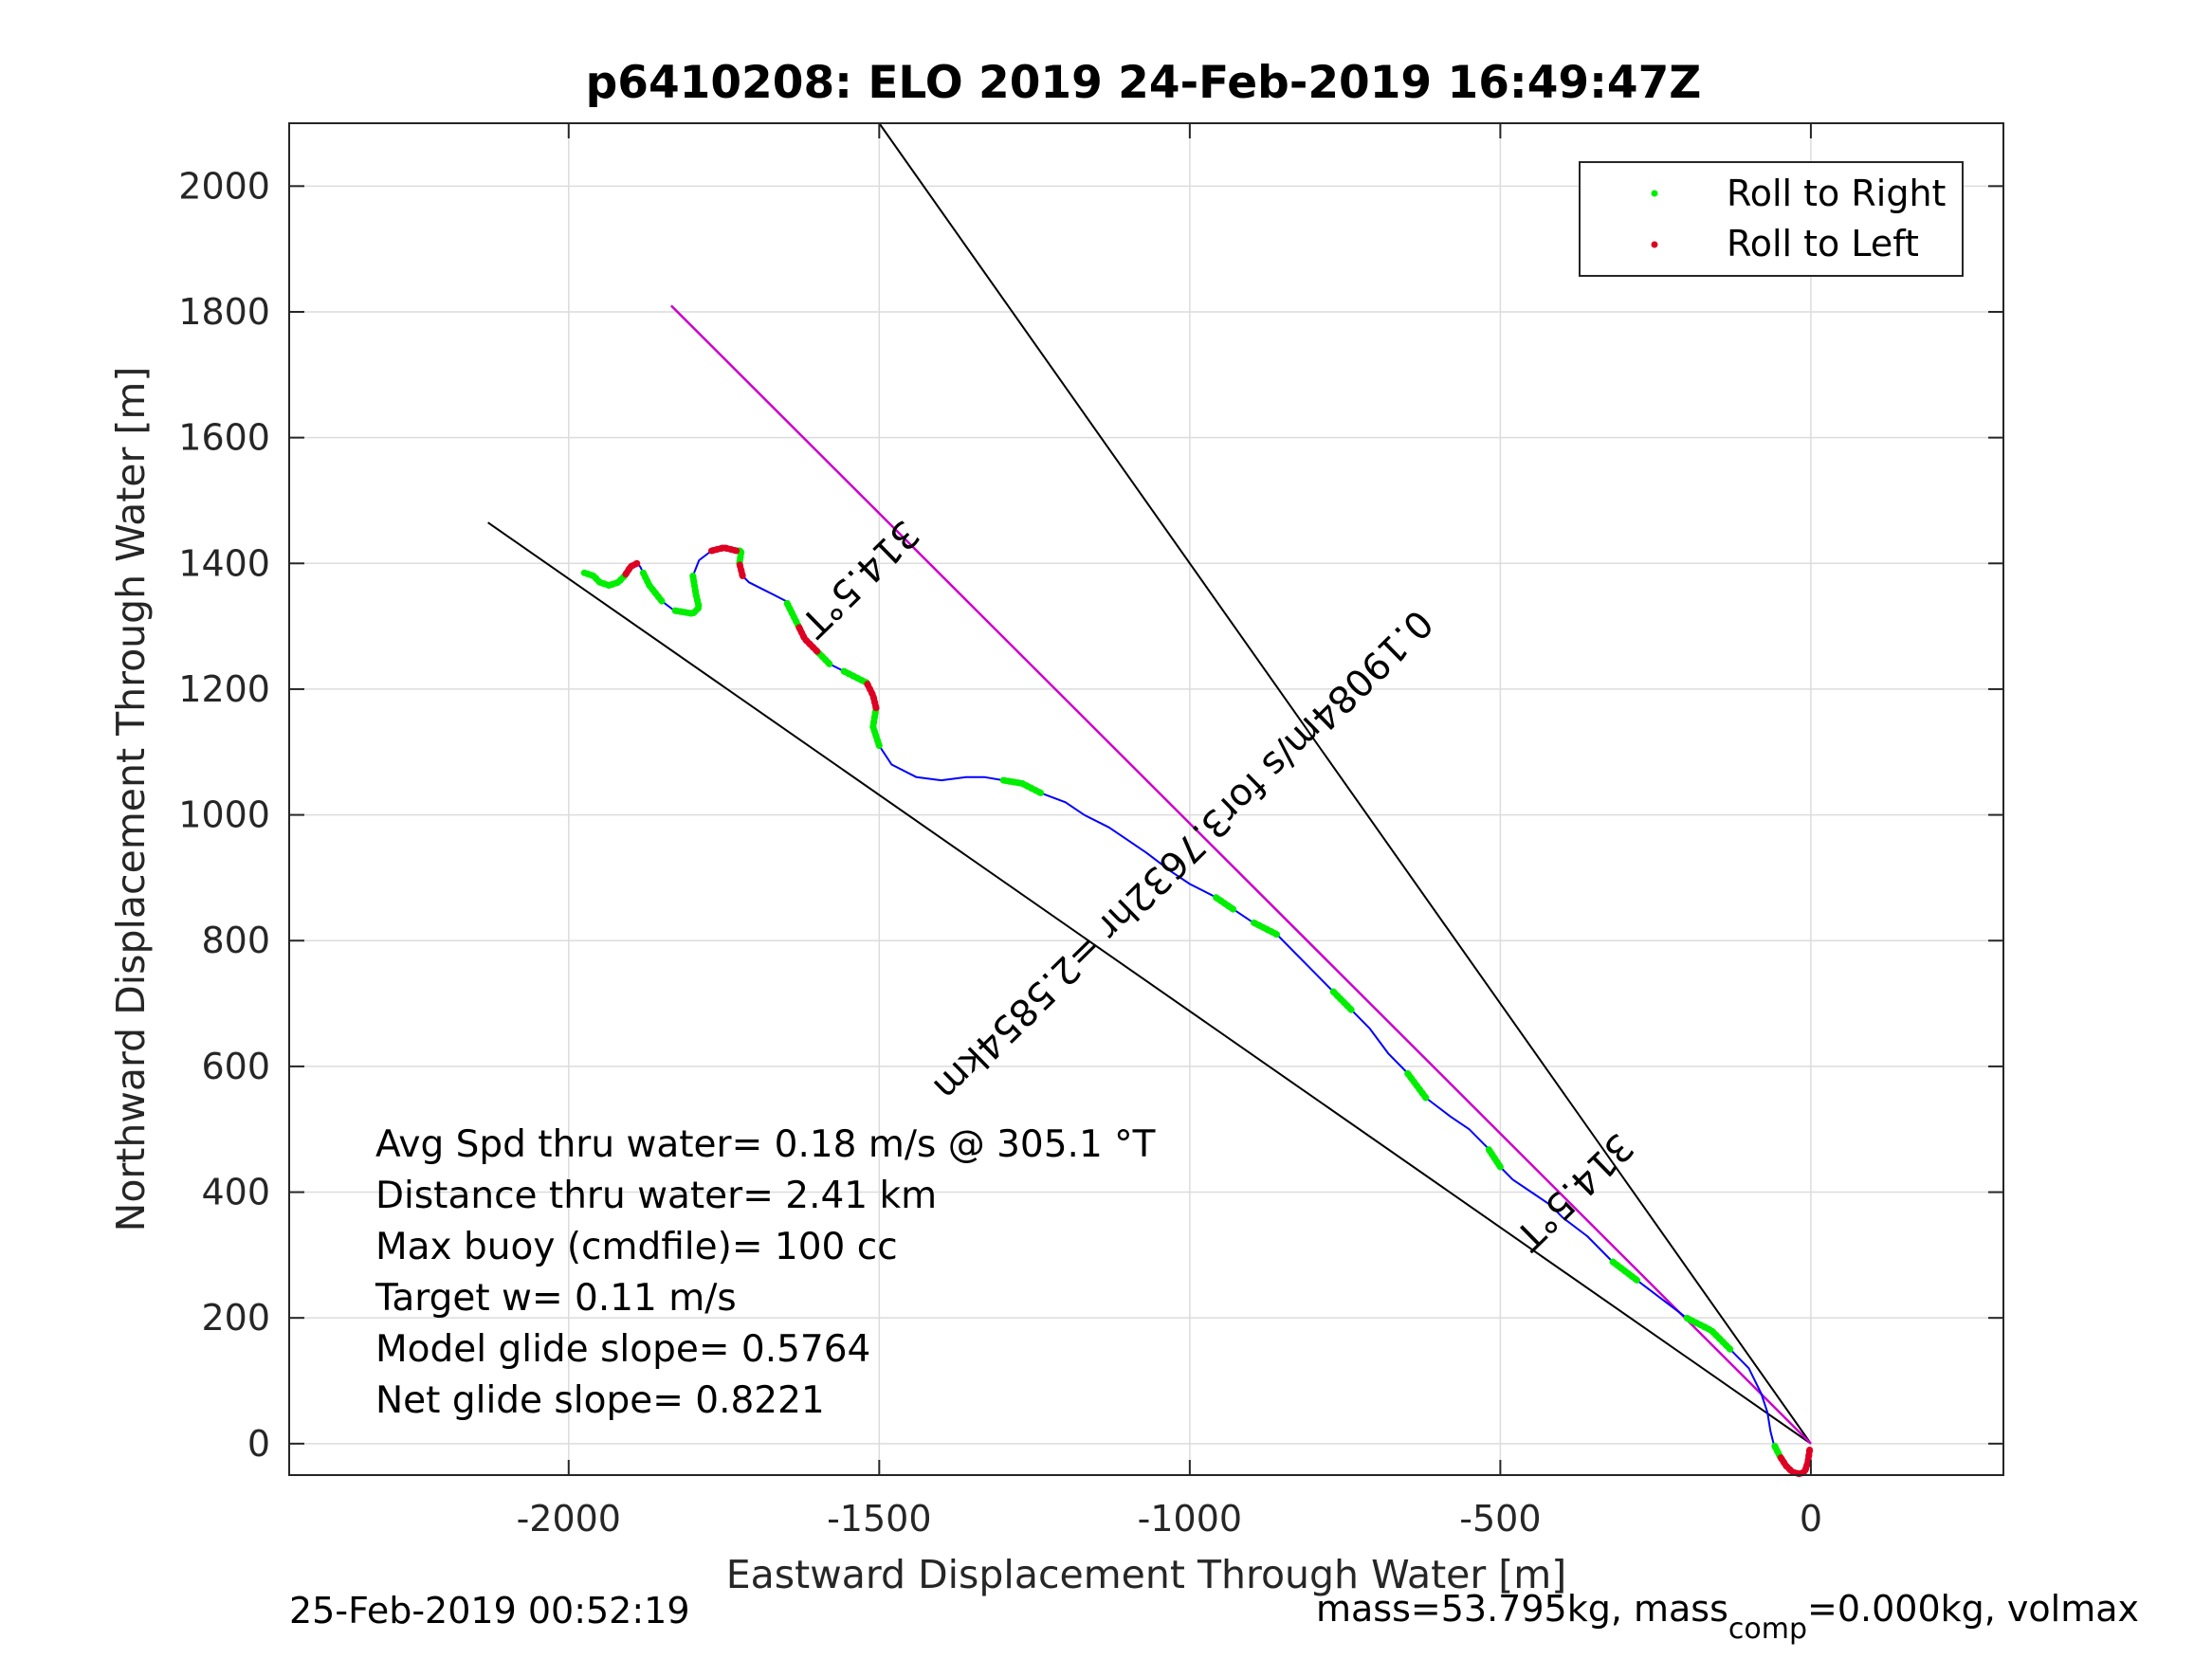  Describe the element at coordinates (224, 815) in the screenshot. I see `y-tick-label: 1000` at that location.